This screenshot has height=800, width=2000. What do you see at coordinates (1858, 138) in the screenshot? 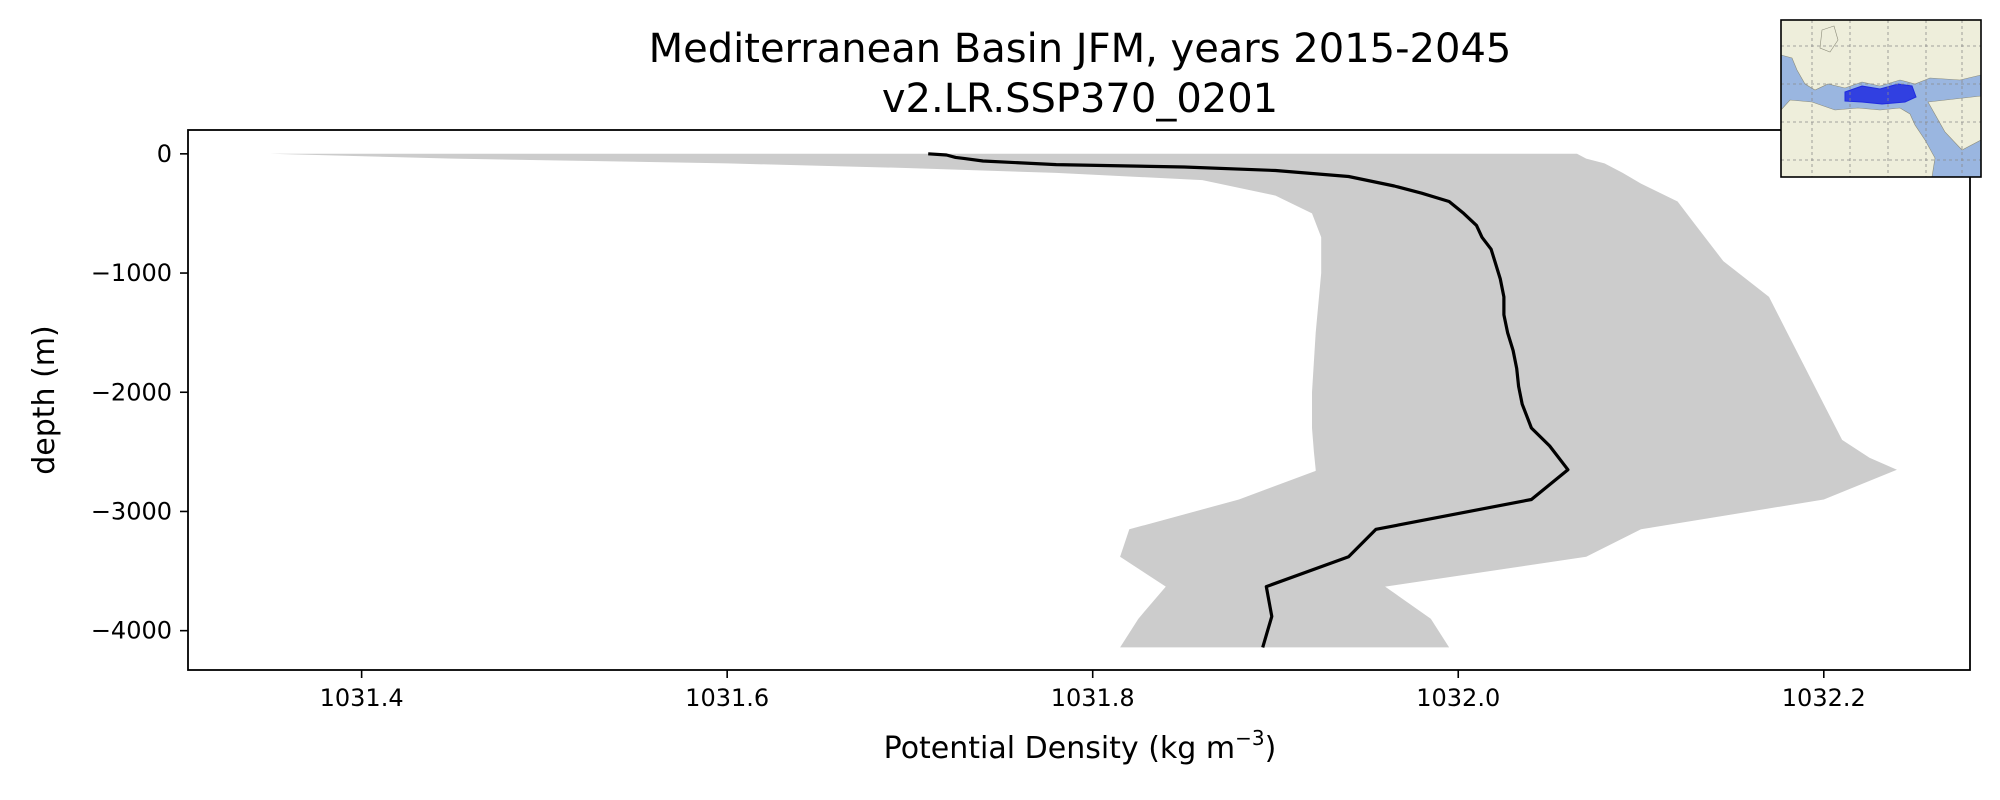
I see `map-land-africa` at bounding box center [1858, 138].